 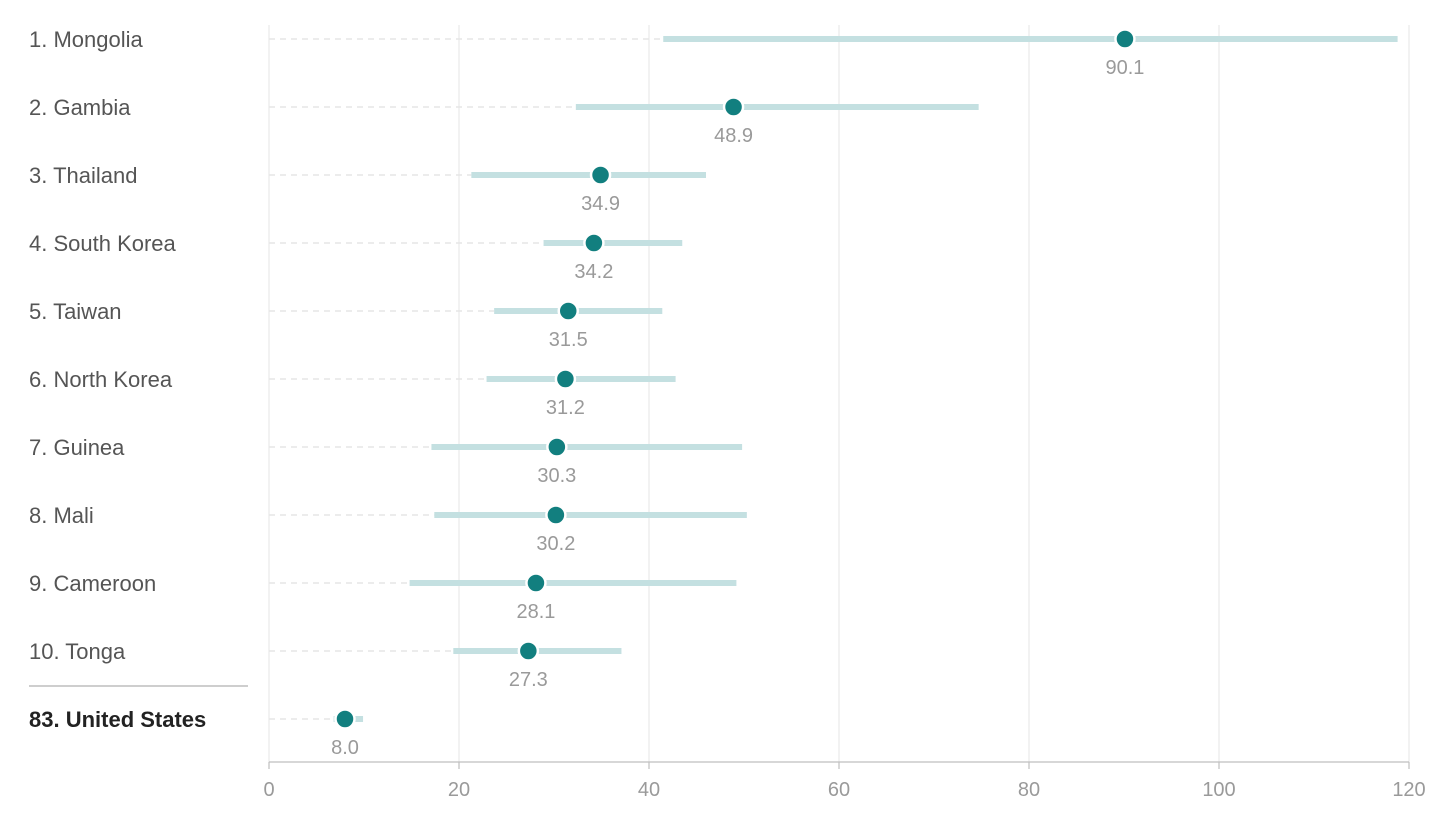 What do you see at coordinates (1124, 68) in the screenshot?
I see `data-label: 90.1` at bounding box center [1124, 68].